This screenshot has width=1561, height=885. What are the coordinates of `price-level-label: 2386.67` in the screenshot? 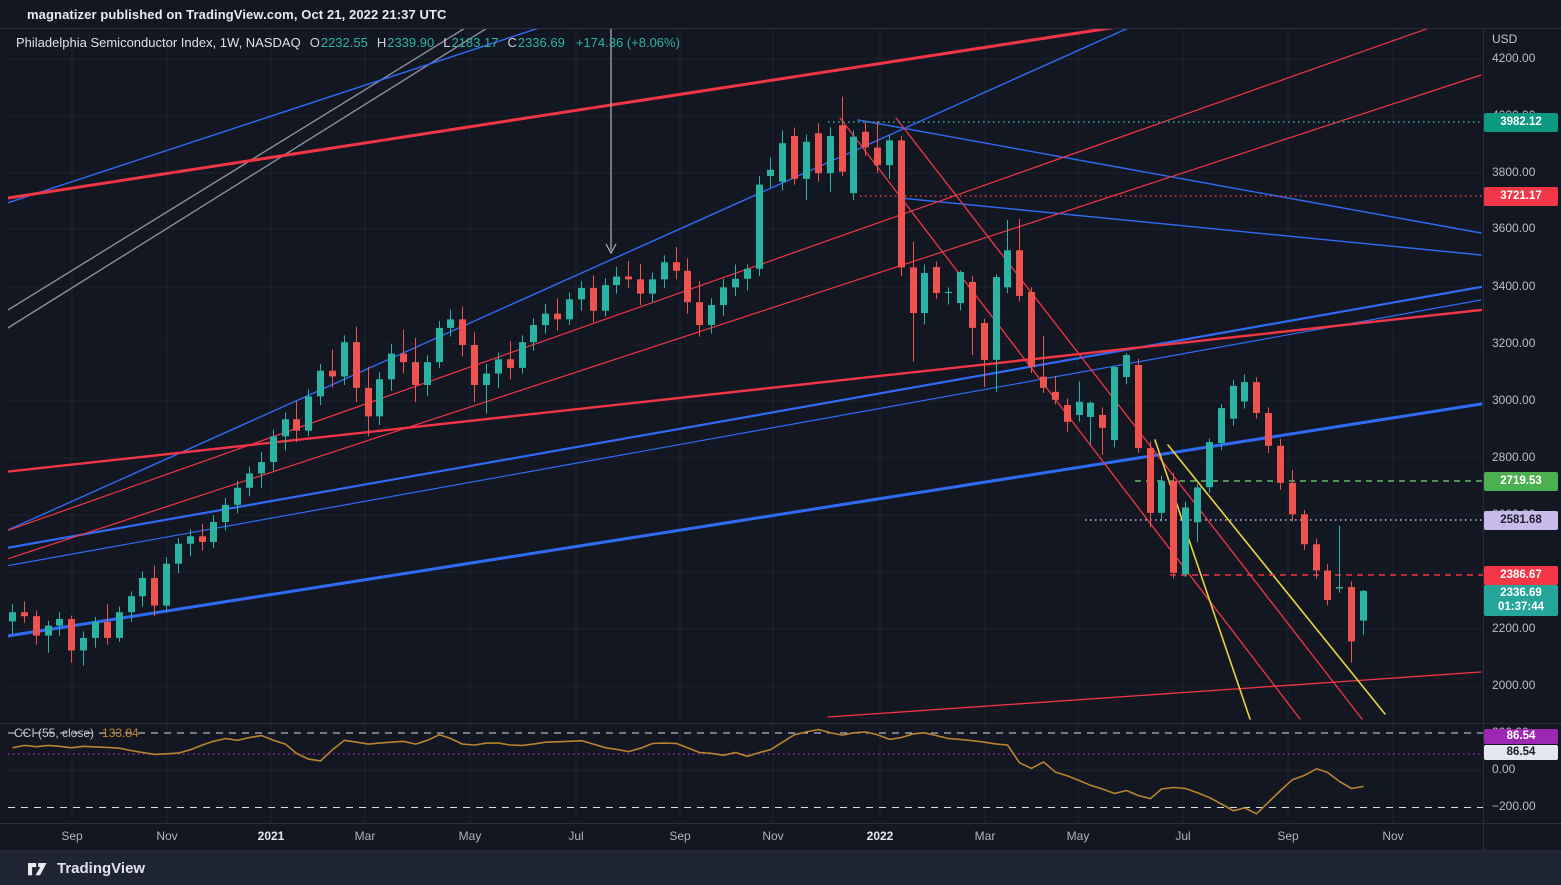 It's located at (1521, 575).